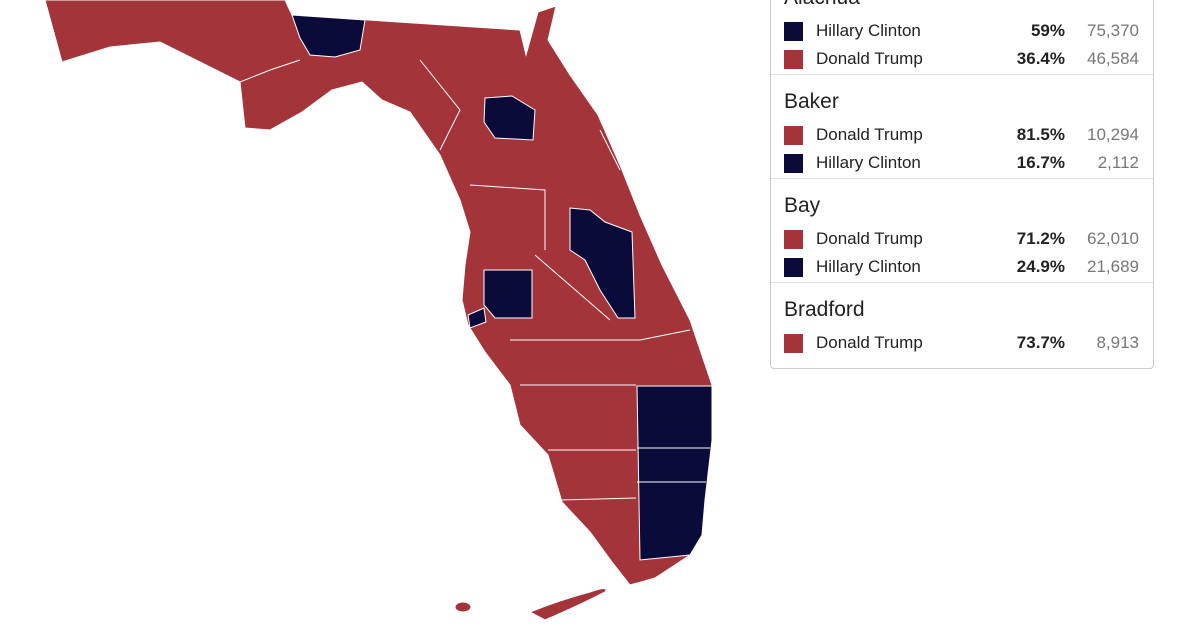 This screenshot has width=1200, height=630. Describe the element at coordinates (463, 607) in the screenshot. I see `dry-tortugas` at that location.